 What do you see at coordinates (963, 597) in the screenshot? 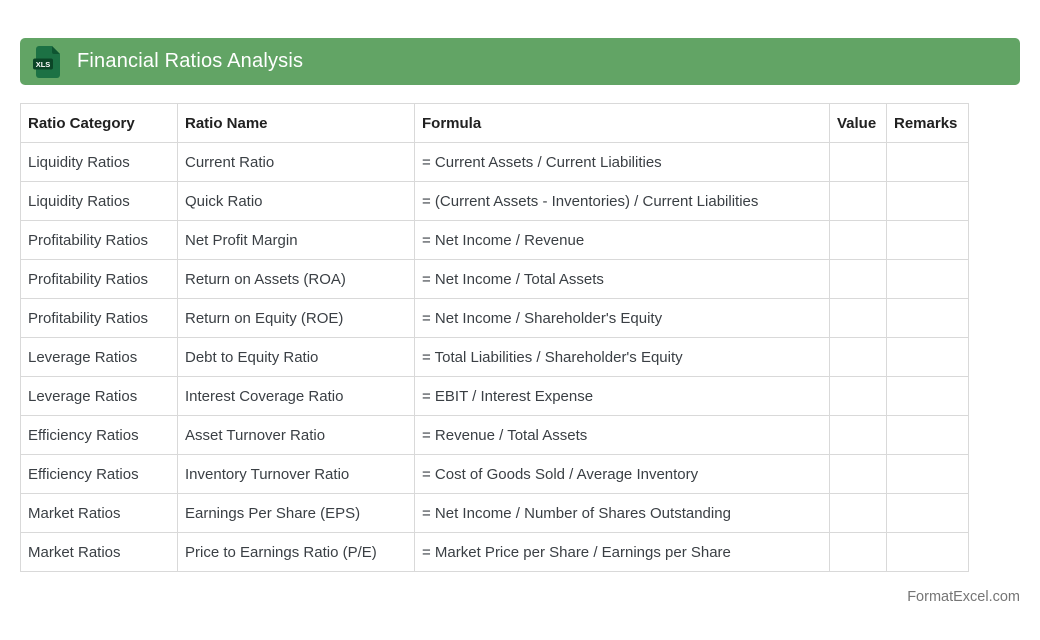
I see `footer-credit: FormatExcel.com` at bounding box center [963, 597].